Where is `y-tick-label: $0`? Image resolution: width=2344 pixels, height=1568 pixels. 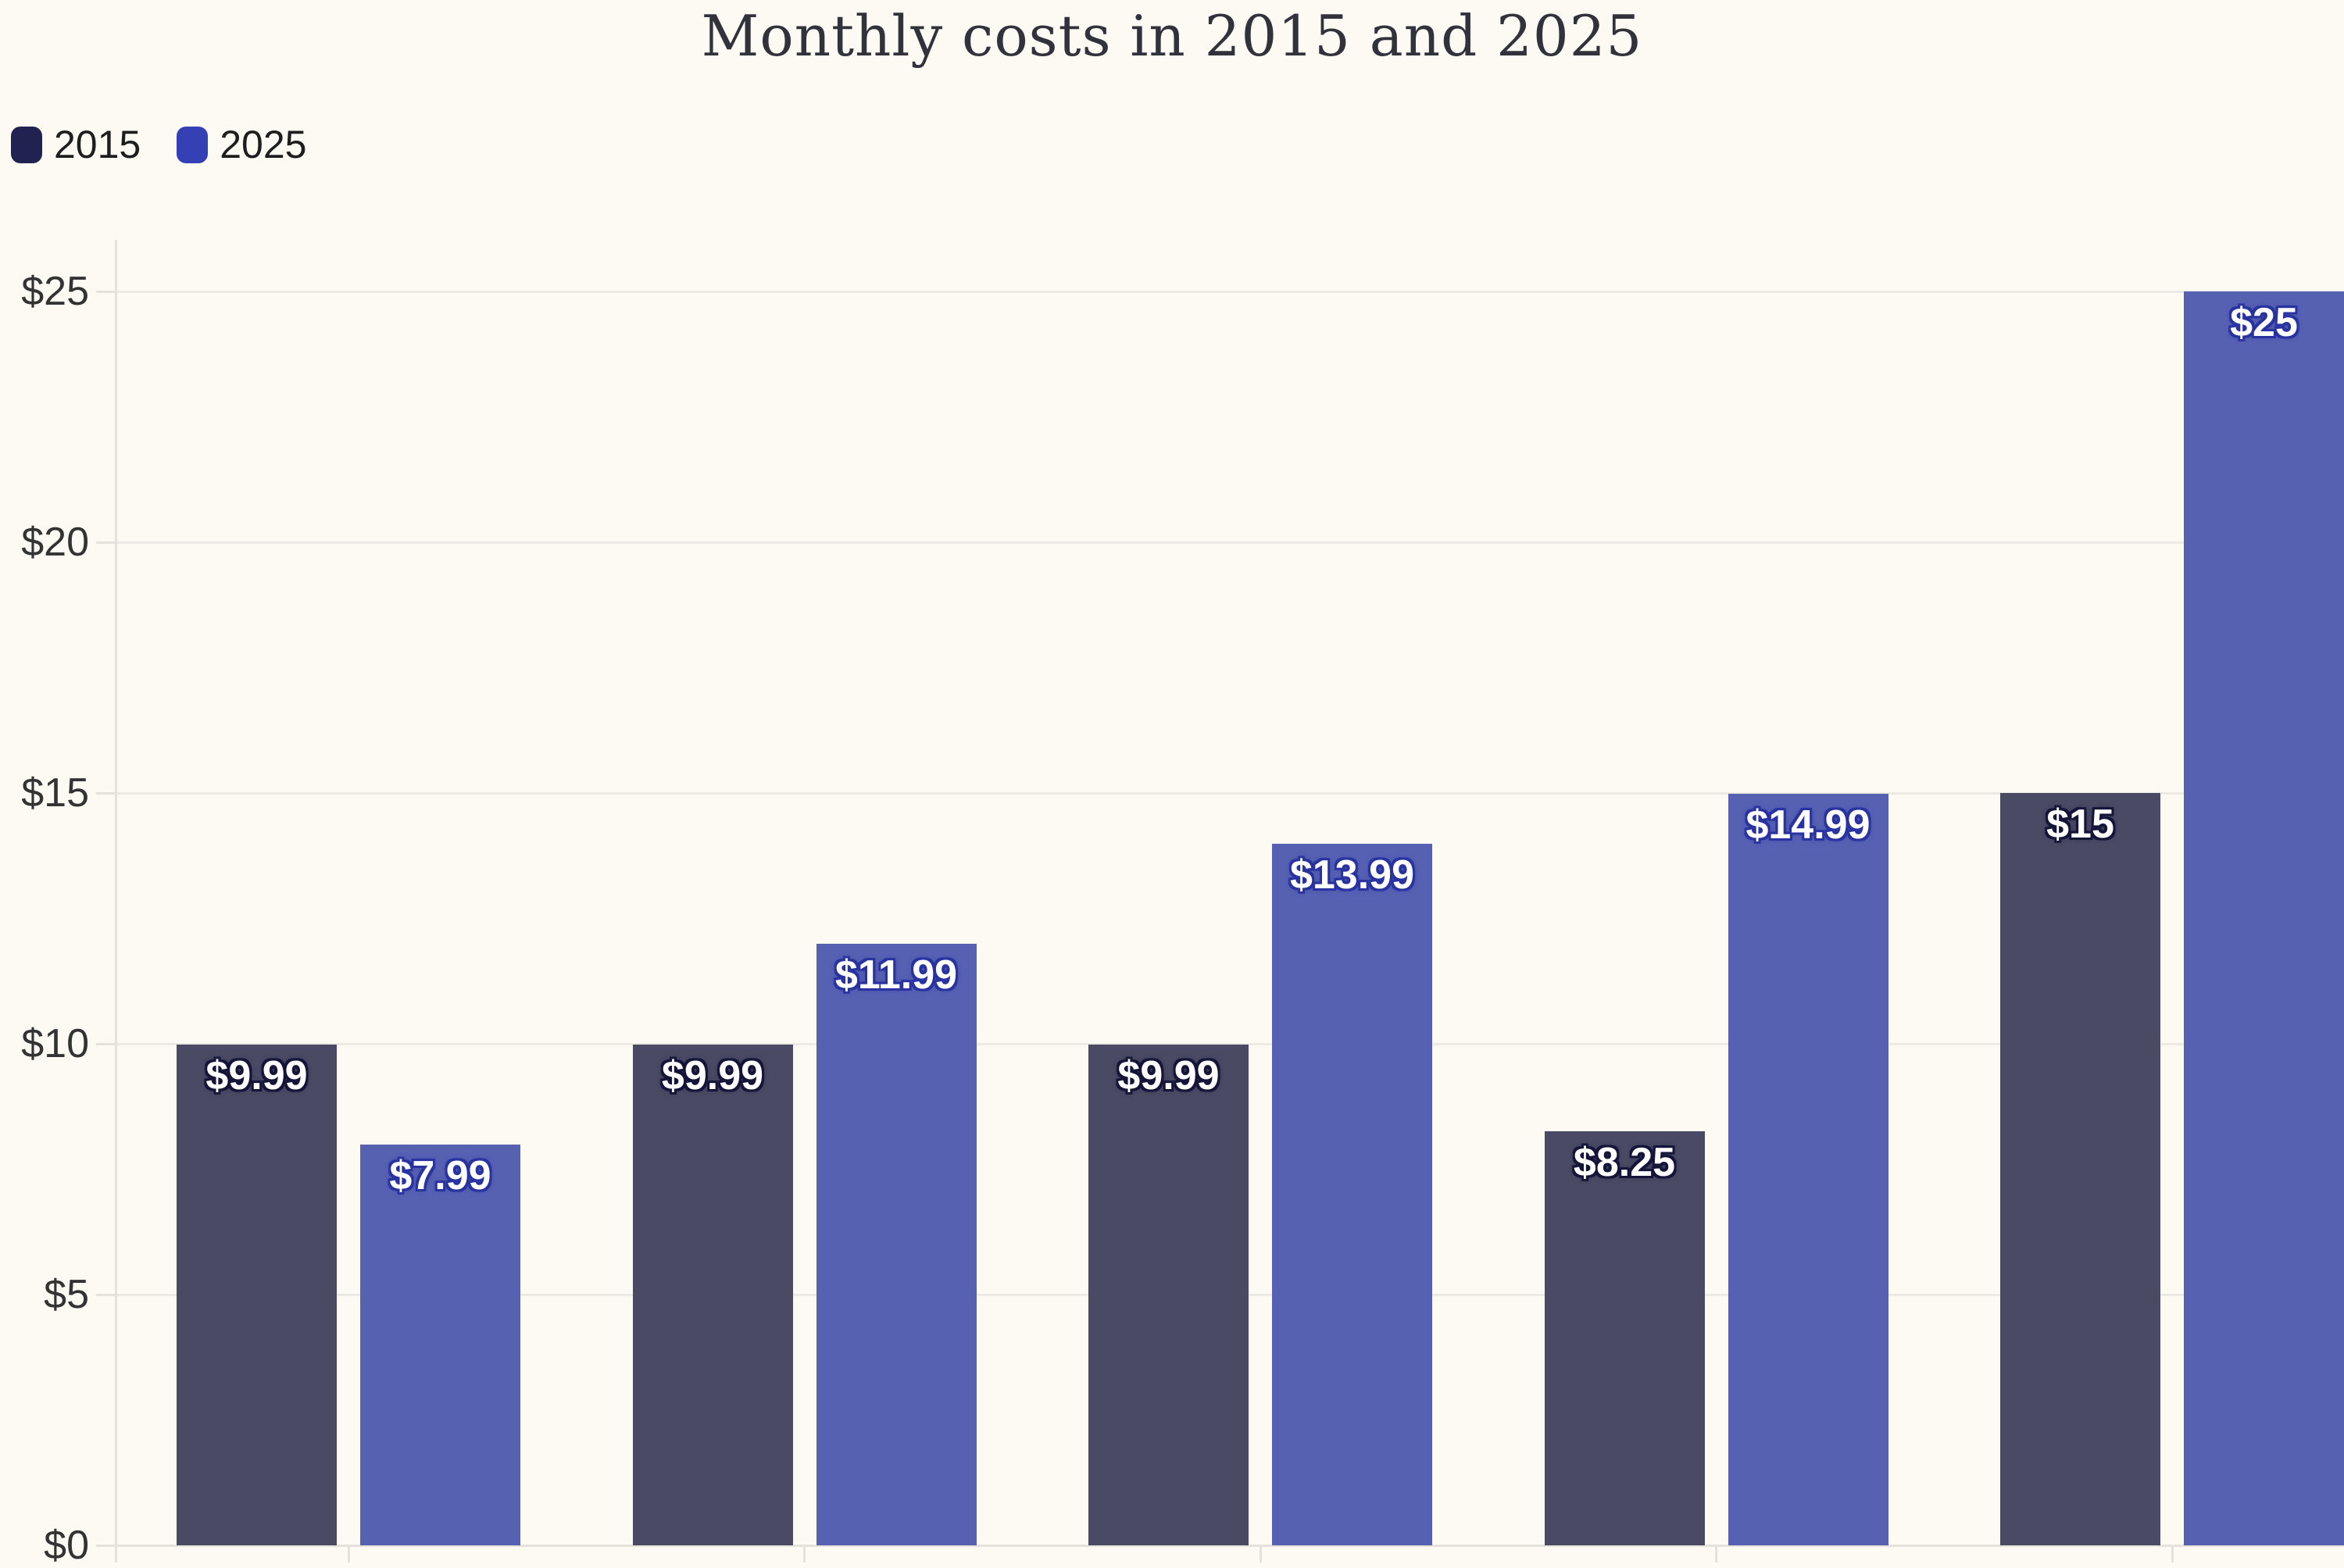 y-tick-label: $0 is located at coordinates (66, 1545).